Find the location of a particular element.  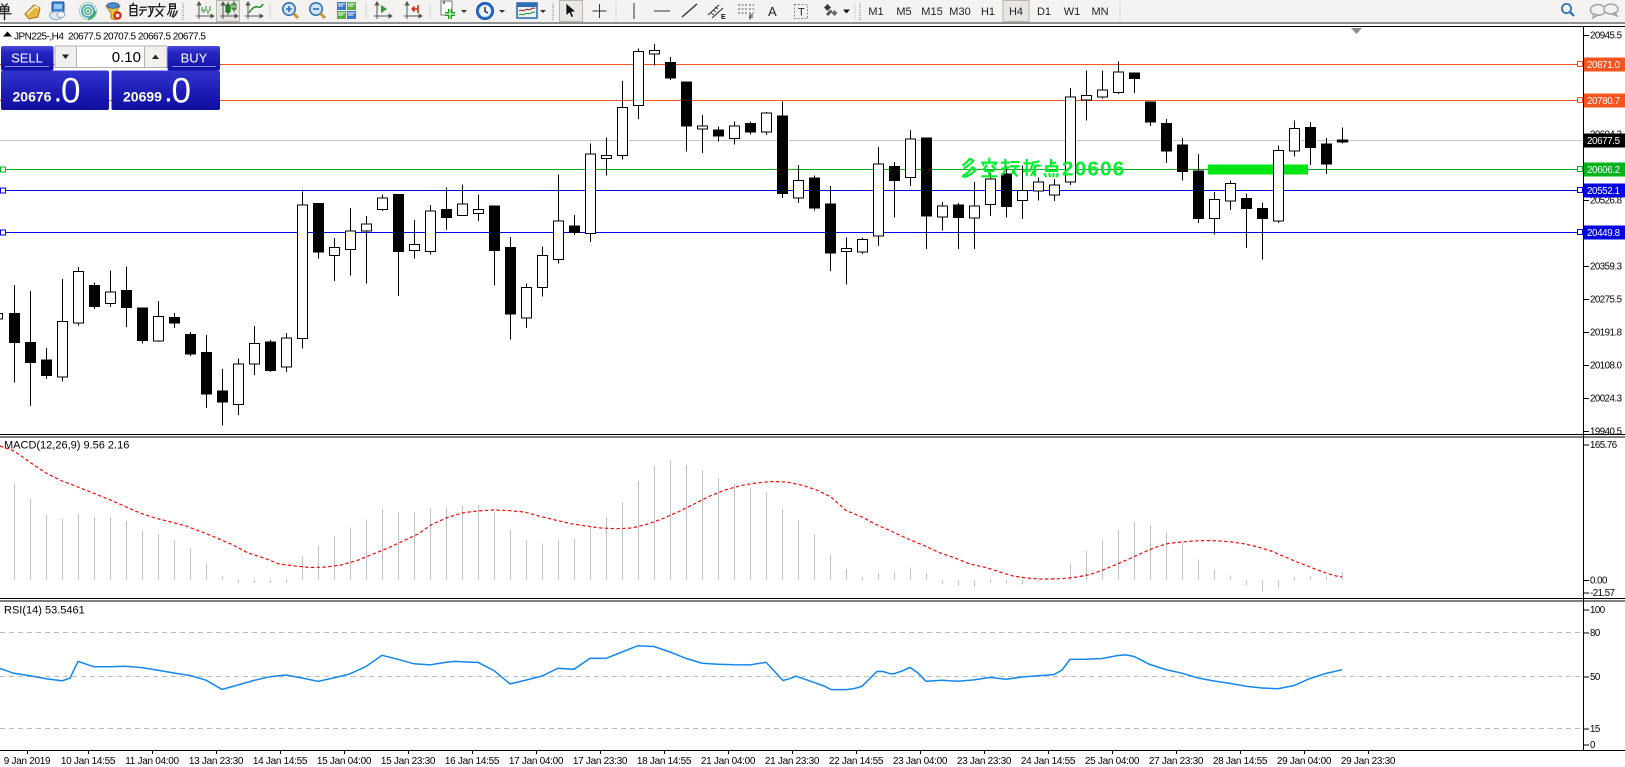

svg-text: 19940.5 is located at coordinates (1606, 431).